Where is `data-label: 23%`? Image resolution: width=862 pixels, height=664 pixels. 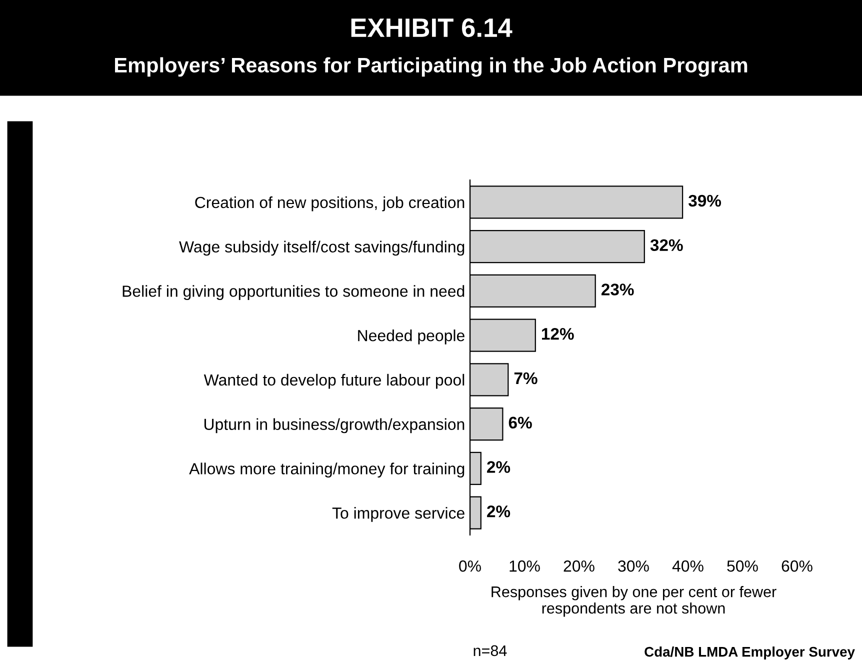
data-label: 23% is located at coordinates (617, 290).